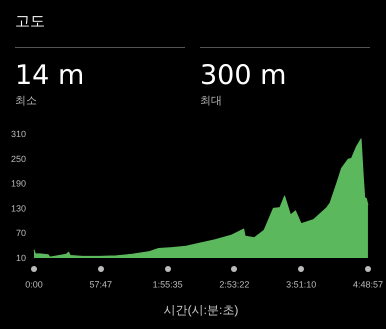 The width and height of the screenshot is (386, 329). What do you see at coordinates (18, 134) in the screenshot?
I see `y-tick-label: 310` at bounding box center [18, 134].